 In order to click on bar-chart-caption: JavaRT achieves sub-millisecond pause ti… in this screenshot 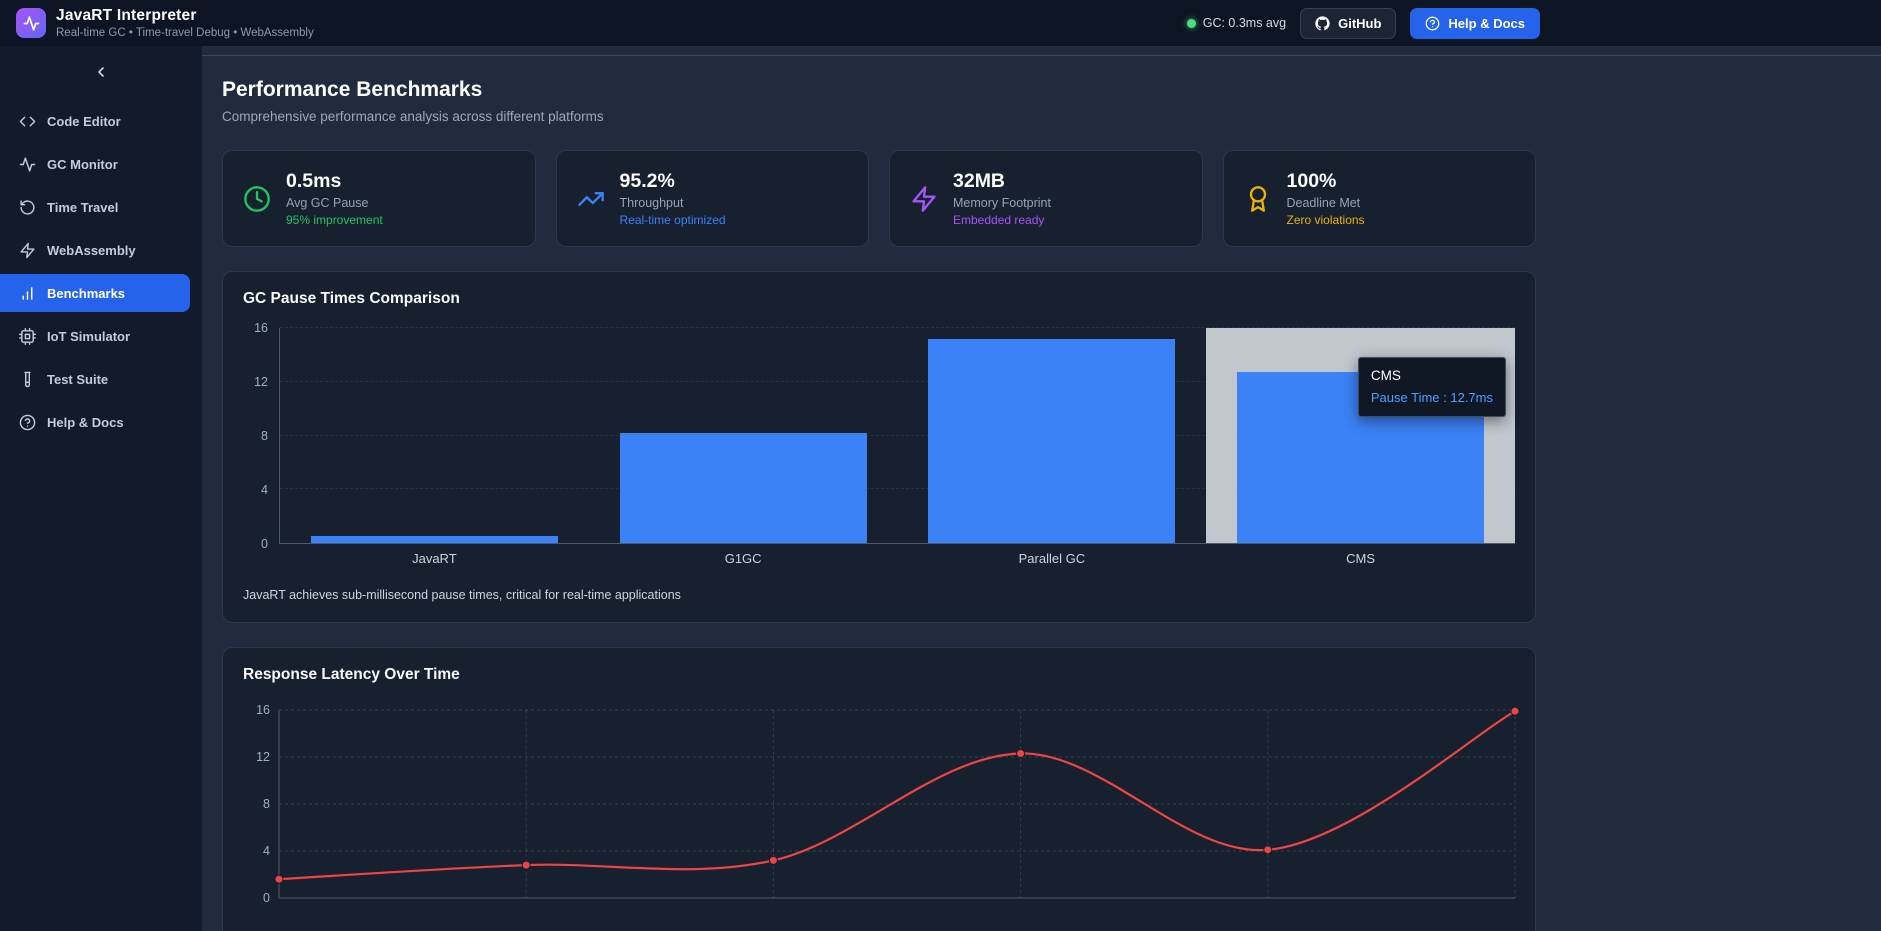, I will do `click(462, 595)`.